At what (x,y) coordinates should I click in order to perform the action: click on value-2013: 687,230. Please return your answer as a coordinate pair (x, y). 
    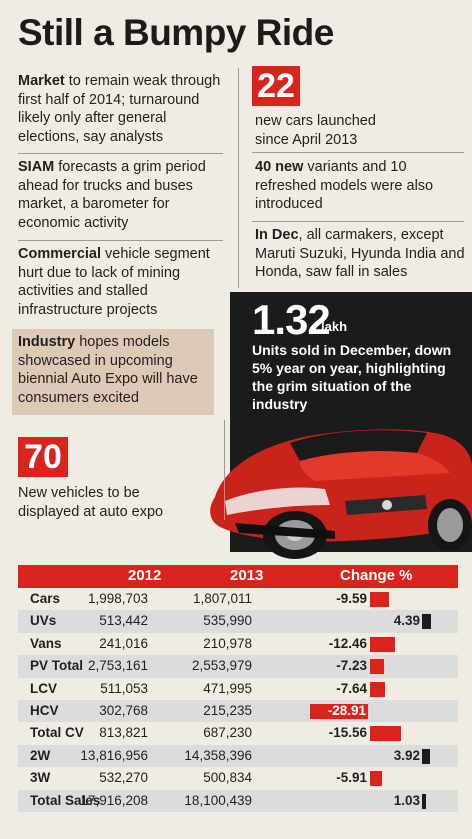
    Looking at the image, I should click on (227, 733).